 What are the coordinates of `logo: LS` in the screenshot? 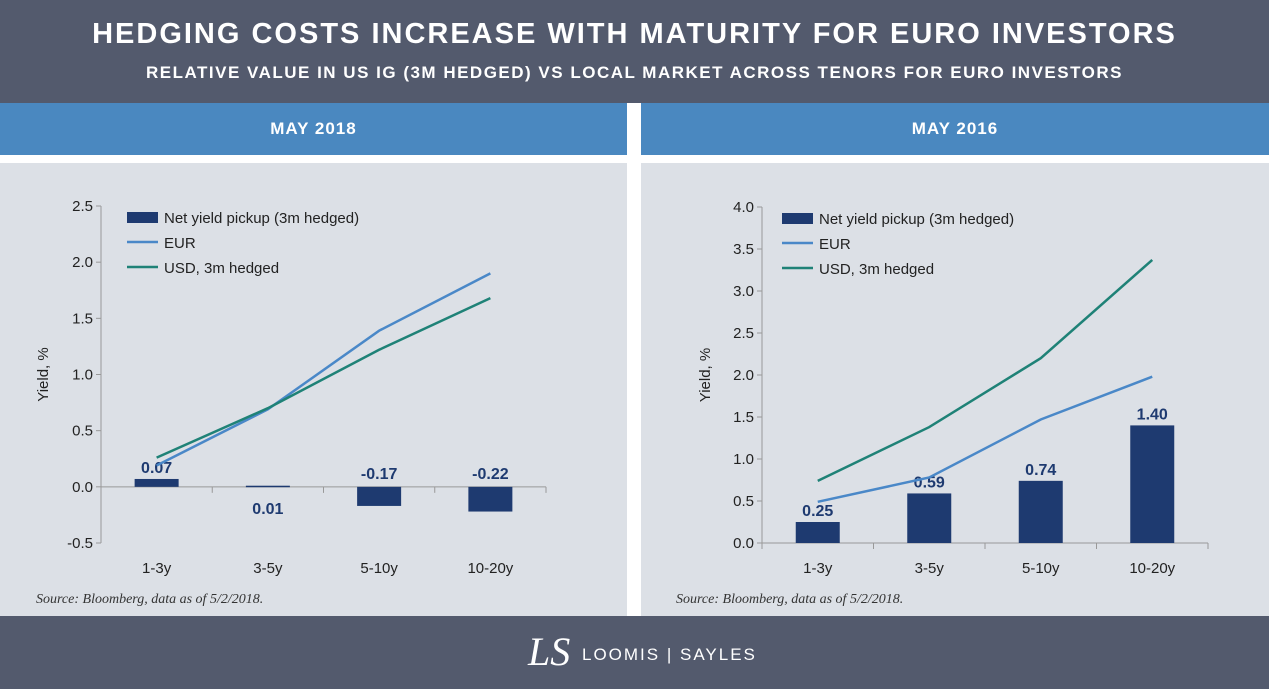 It's located at (549, 651).